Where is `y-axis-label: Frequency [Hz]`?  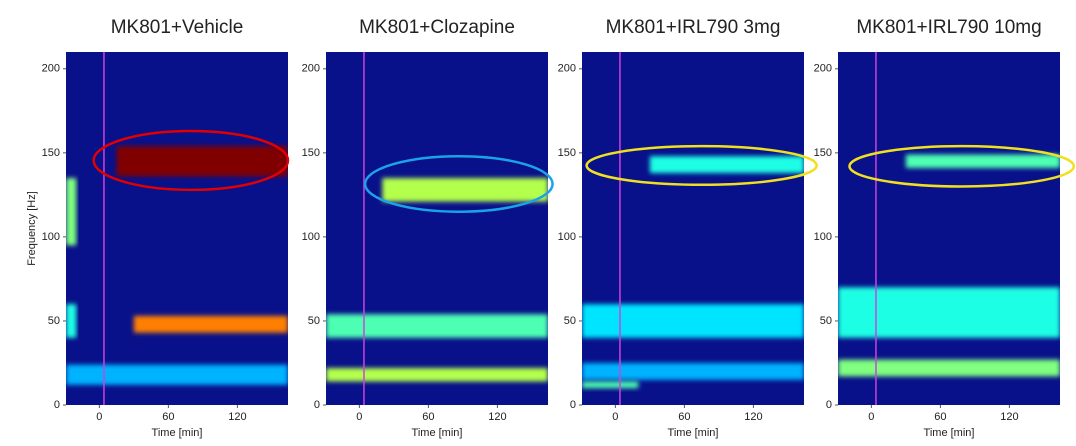
y-axis-label: Frequency [Hz] is located at coordinates (32, 228).